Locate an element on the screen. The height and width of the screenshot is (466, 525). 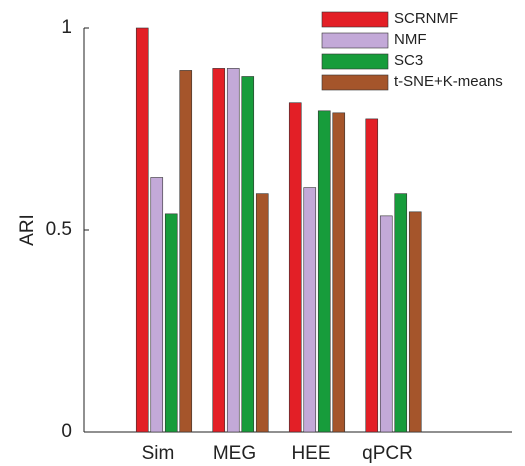
legend-label: NMF is located at coordinates (410, 39).